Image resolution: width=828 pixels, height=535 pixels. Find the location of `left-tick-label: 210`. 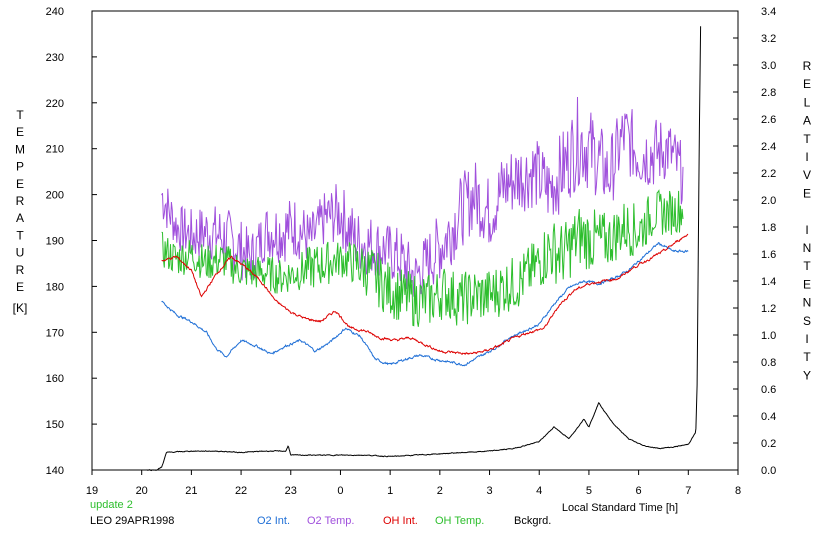

left-tick-label: 210 is located at coordinates (55, 150).